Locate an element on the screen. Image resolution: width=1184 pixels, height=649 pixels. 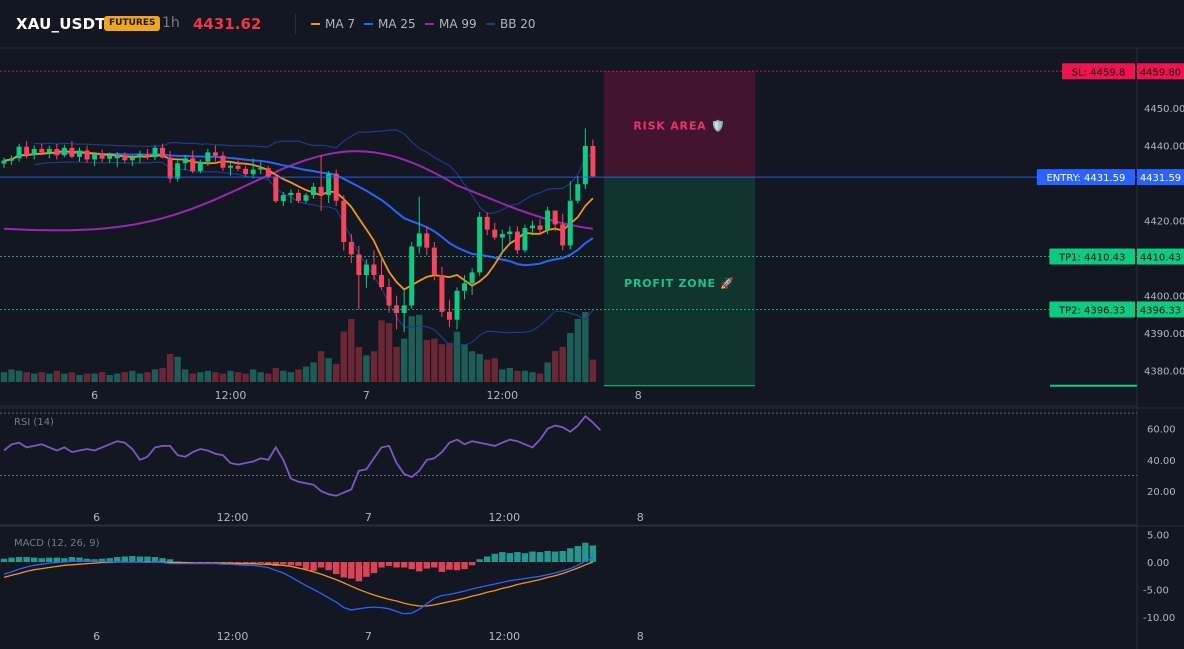
timeframe-label: 1h is located at coordinates (171, 23).